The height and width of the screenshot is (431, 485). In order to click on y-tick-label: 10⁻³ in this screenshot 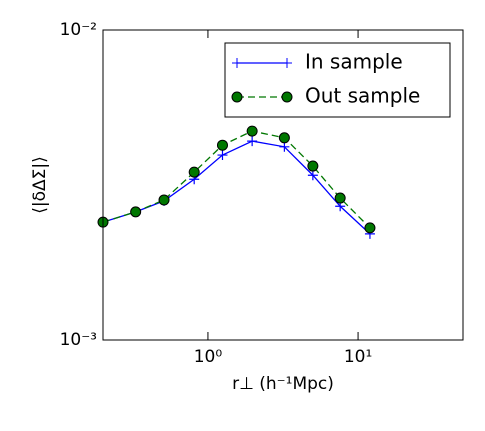, I will do `click(78, 340)`.